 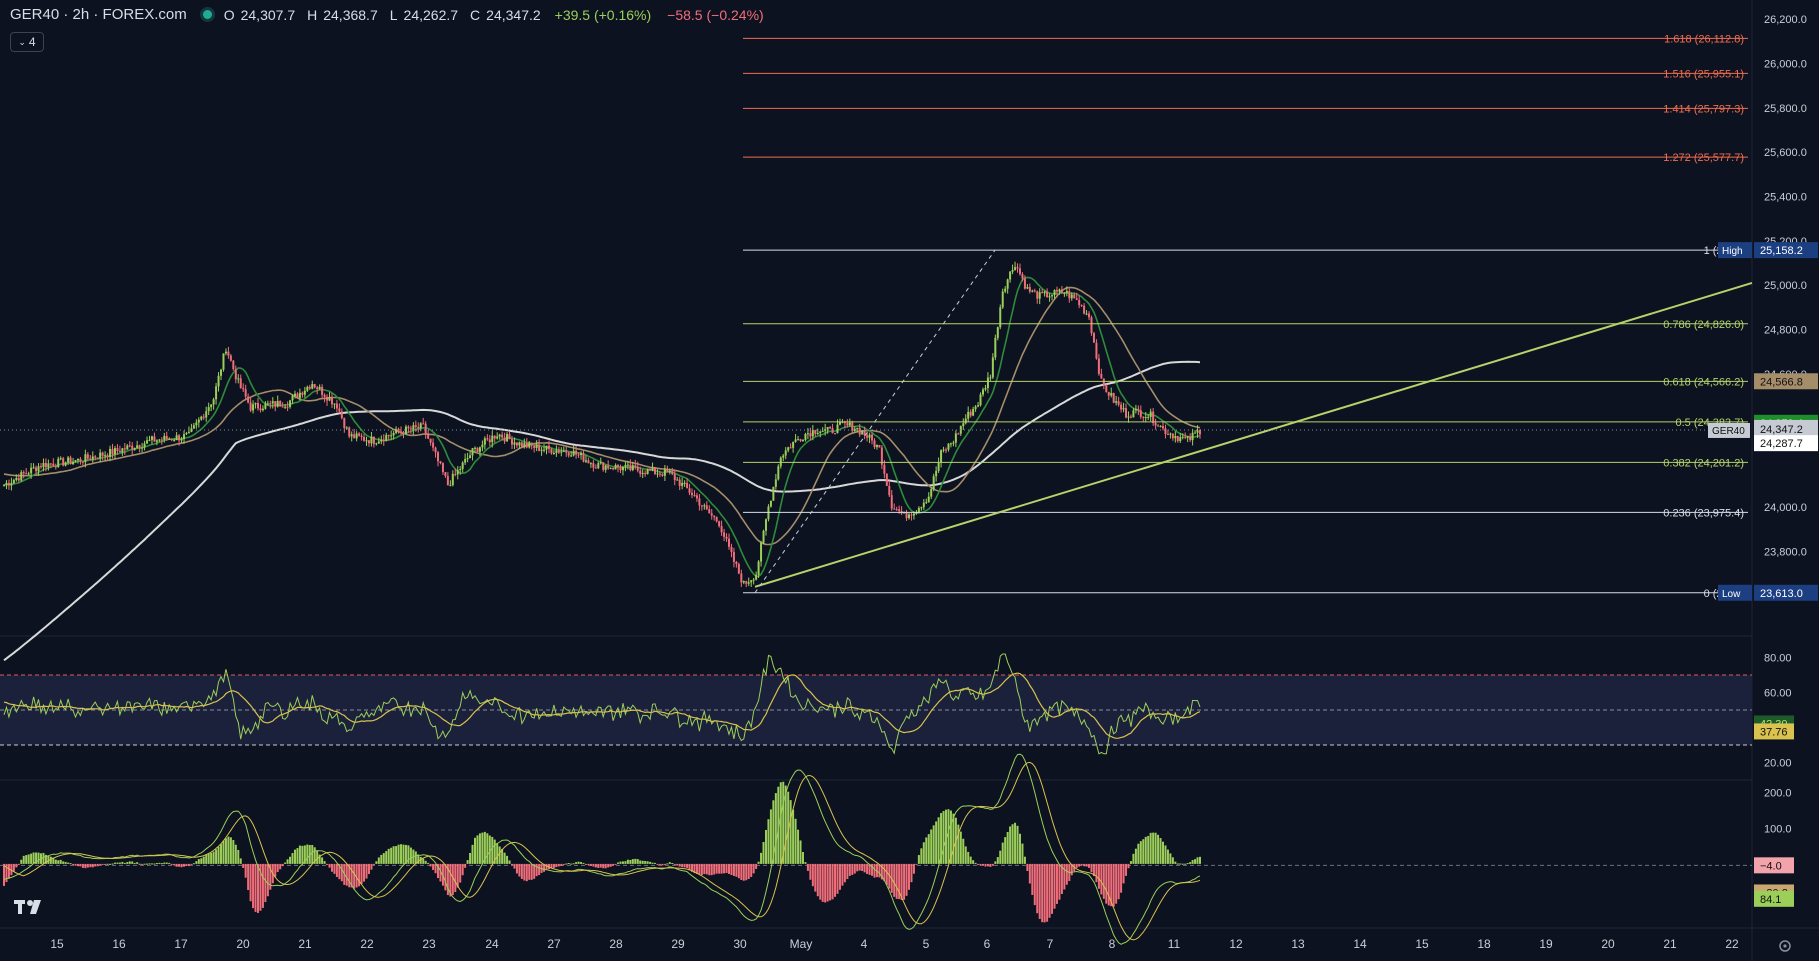 I want to click on extreme-tag-label: High, so click(x=1732, y=251).